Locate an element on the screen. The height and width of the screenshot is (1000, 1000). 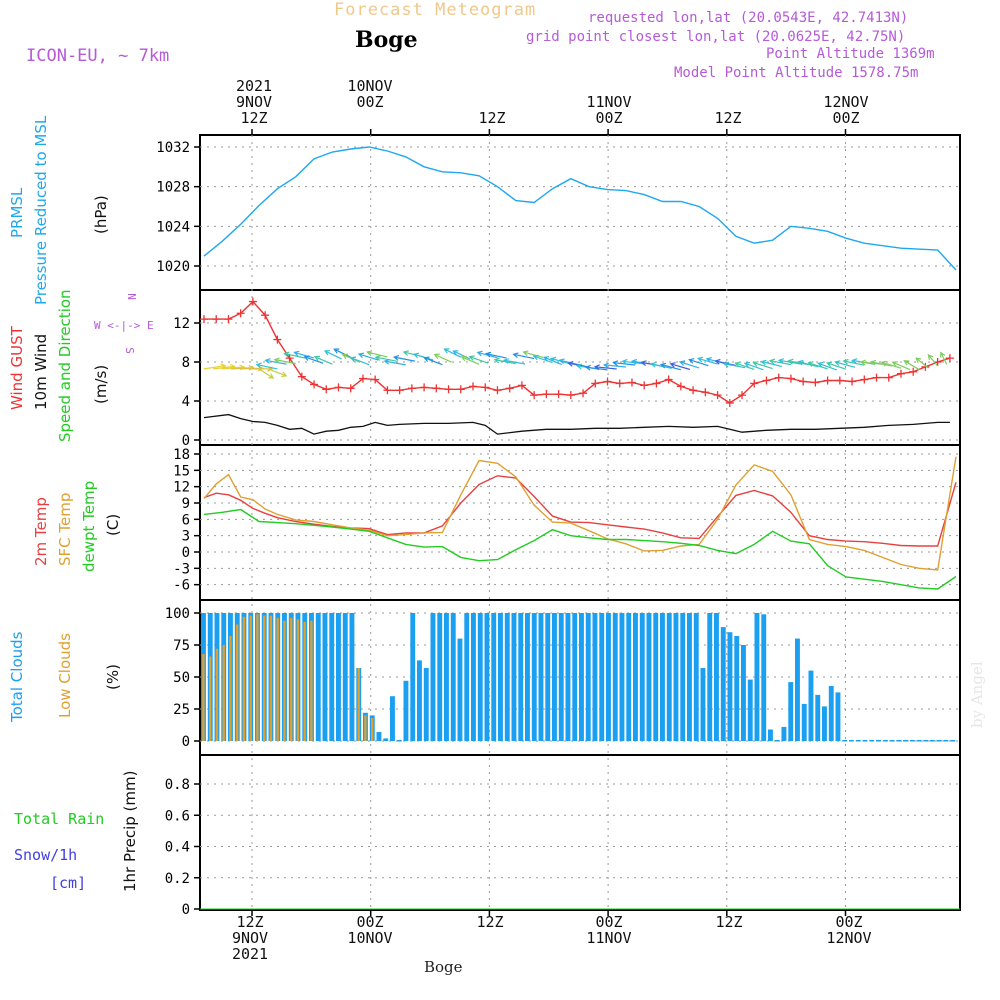
y-tick-label: 100 is located at coordinates (177, 614).